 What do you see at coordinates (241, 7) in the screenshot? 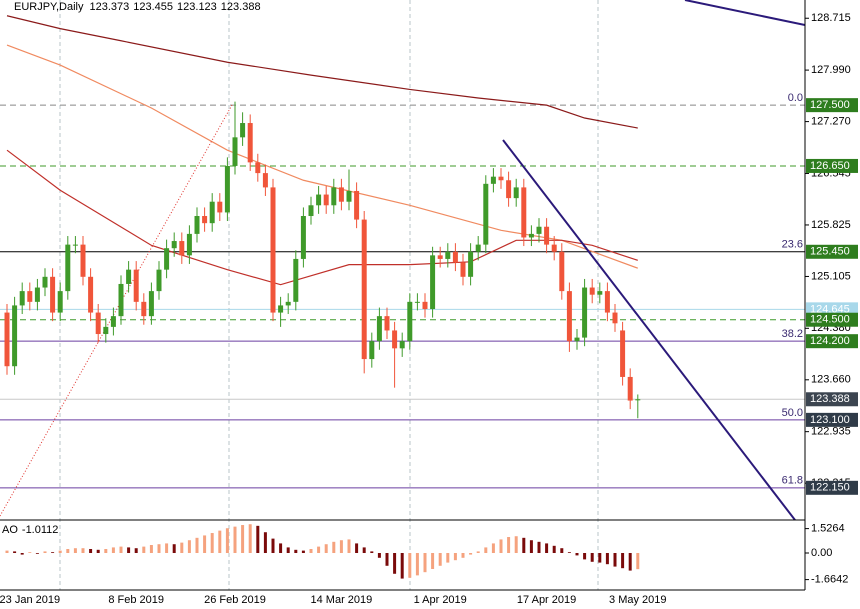
I see `close: 123.388` at bounding box center [241, 7].